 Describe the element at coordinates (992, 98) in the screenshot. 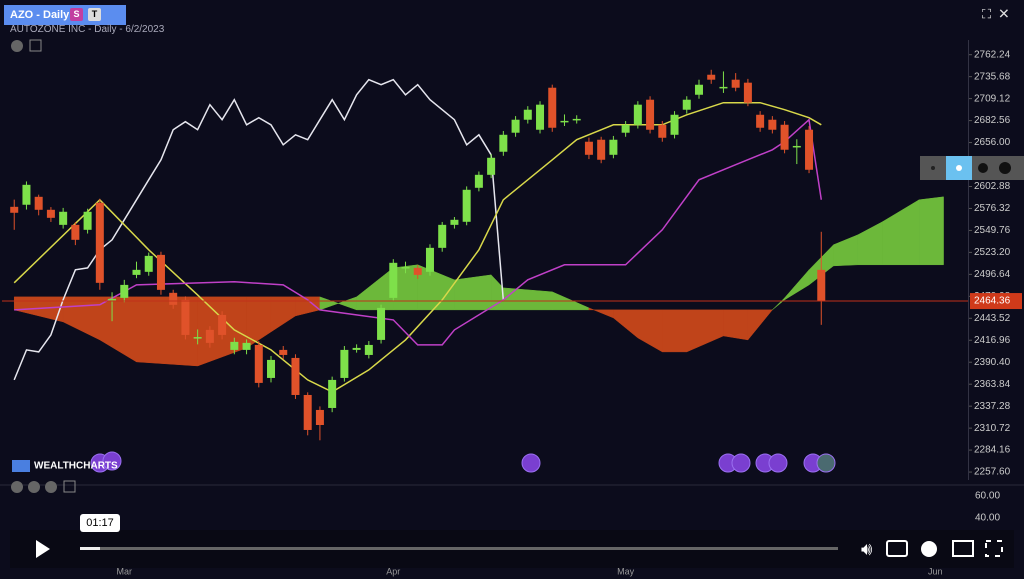

I see `y-tick-label: 2709.12` at that location.